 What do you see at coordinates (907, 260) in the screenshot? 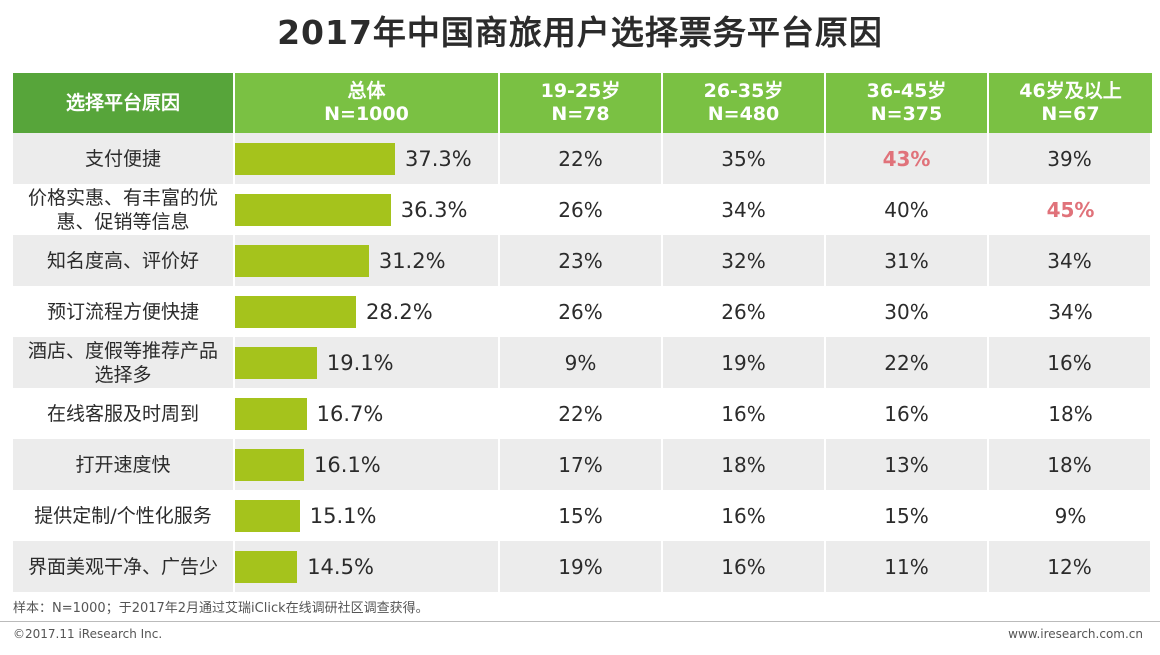
I see `age-value-cell: 31%` at bounding box center [907, 260].